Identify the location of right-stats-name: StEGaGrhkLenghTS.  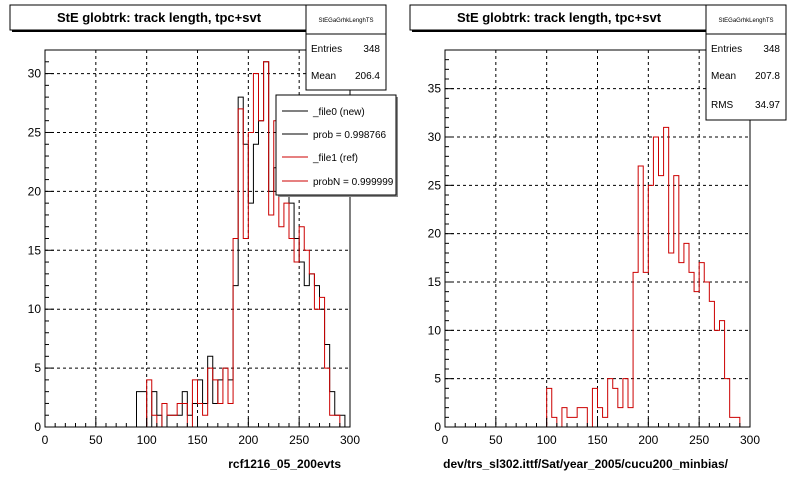
(745, 21).